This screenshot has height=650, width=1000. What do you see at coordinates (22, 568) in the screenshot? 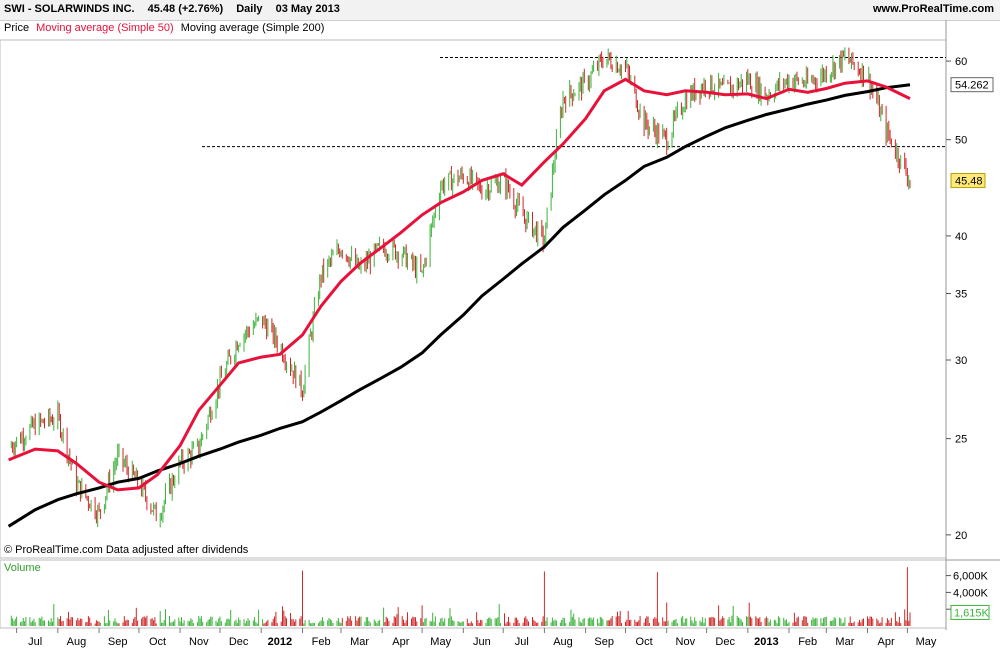
I see `volume-label: Volume` at bounding box center [22, 568].